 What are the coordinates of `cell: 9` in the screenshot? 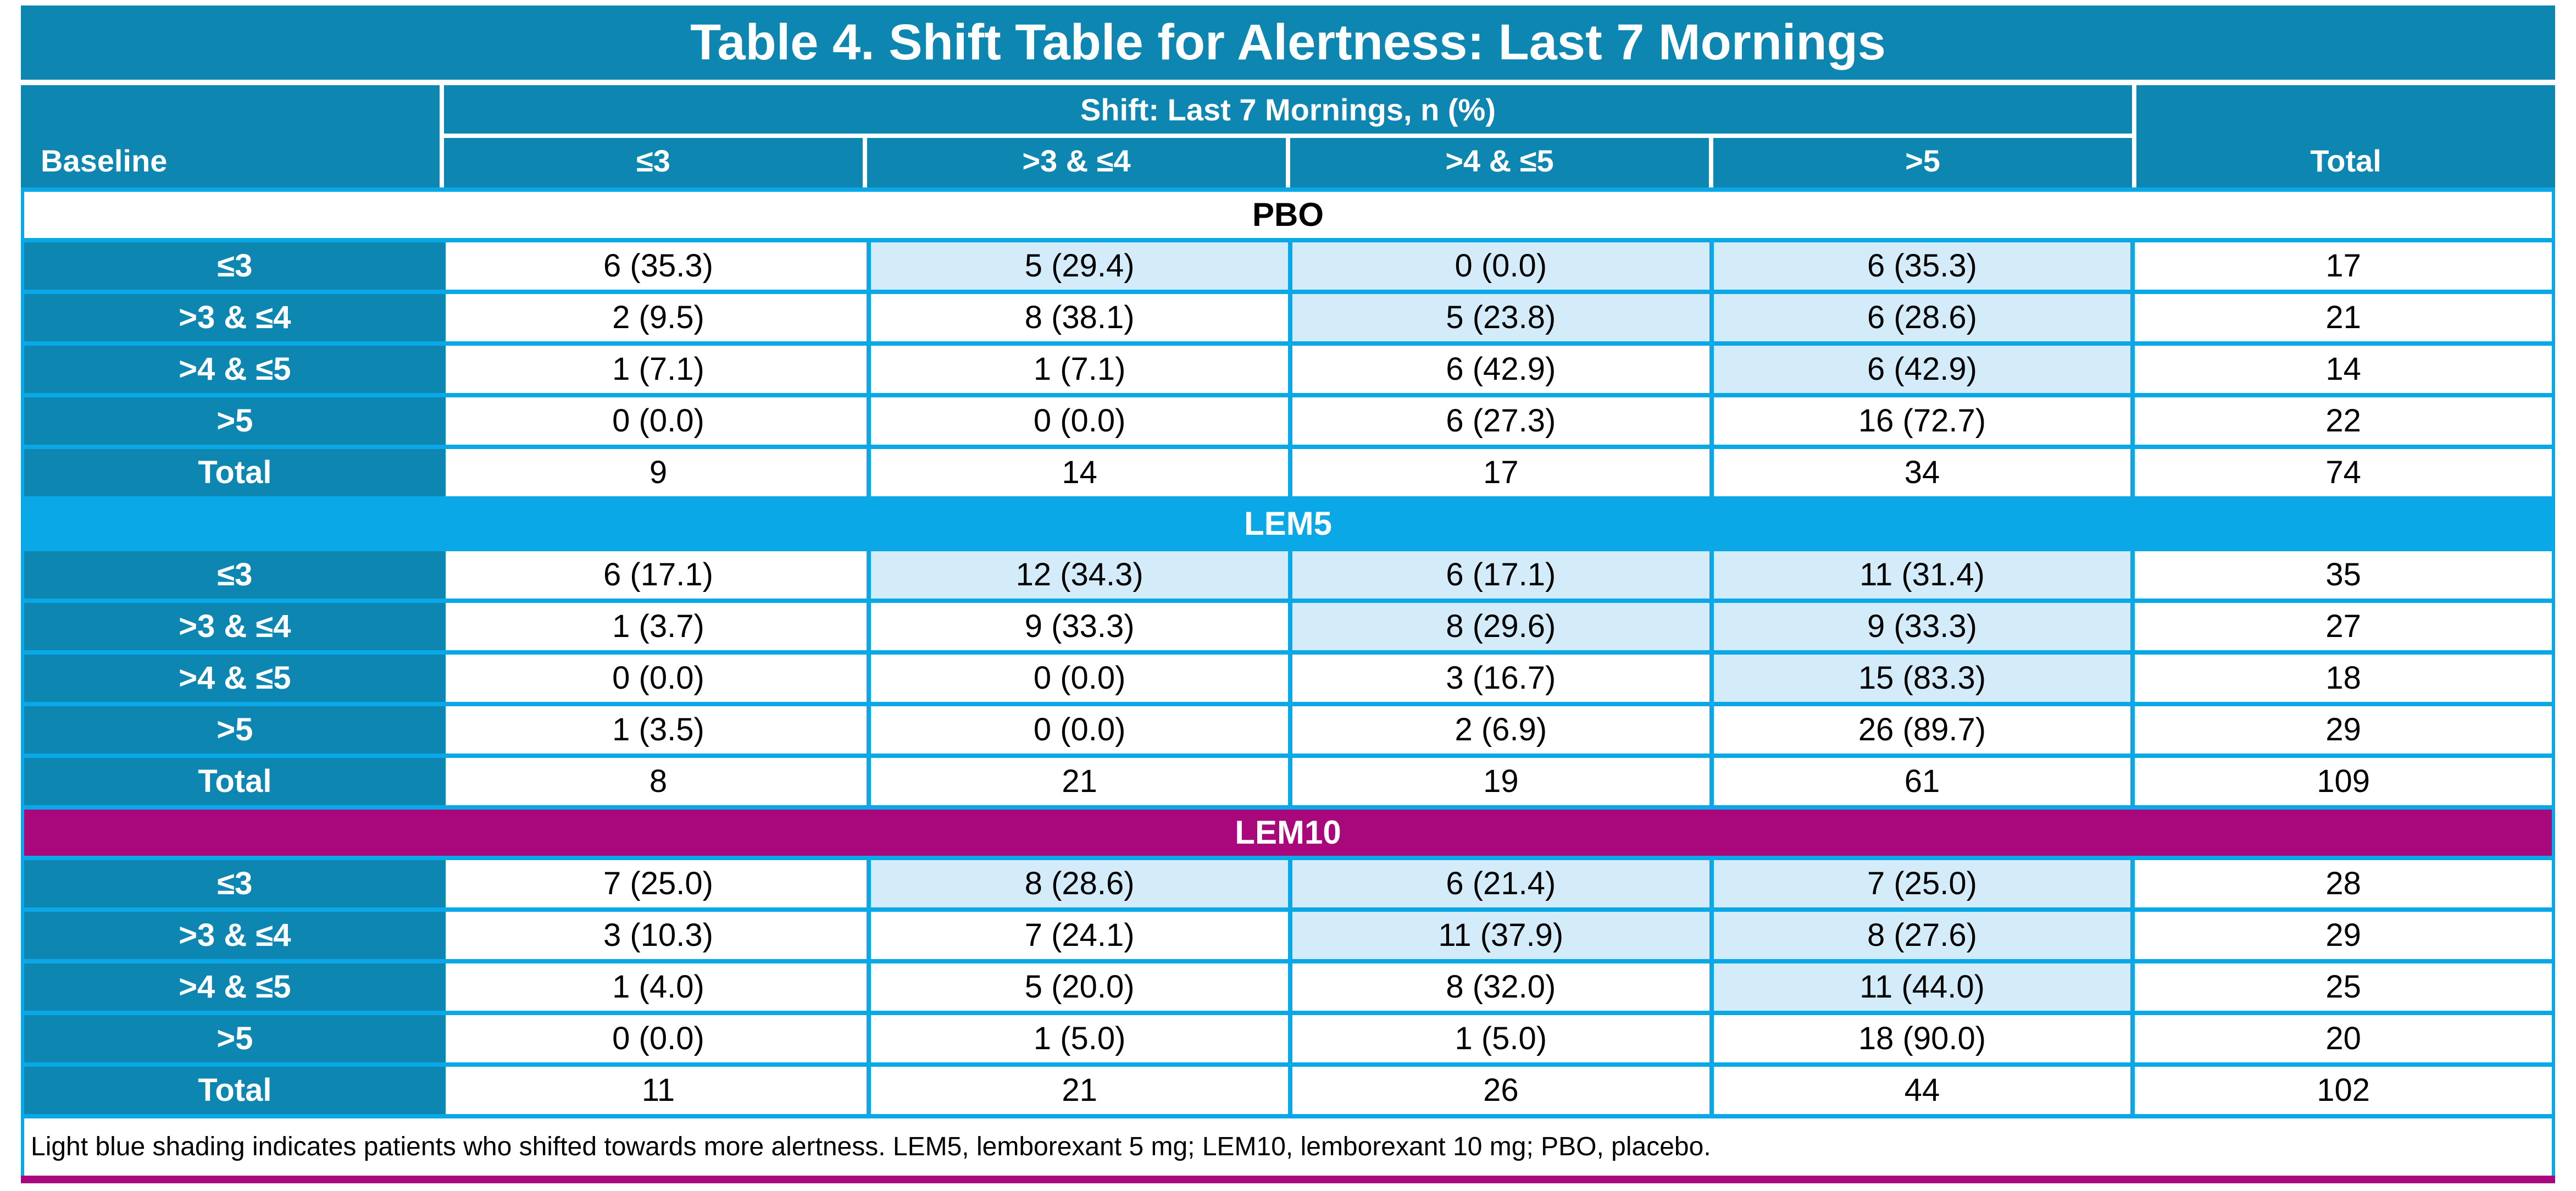 It's located at (656, 473).